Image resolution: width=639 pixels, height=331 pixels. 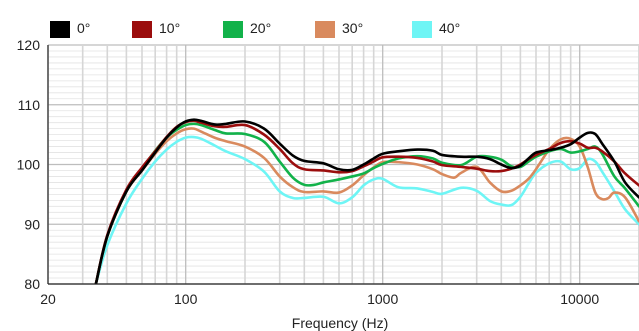 What do you see at coordinates (170, 28) in the screenshot?
I see `legend-label: 10°` at bounding box center [170, 28].